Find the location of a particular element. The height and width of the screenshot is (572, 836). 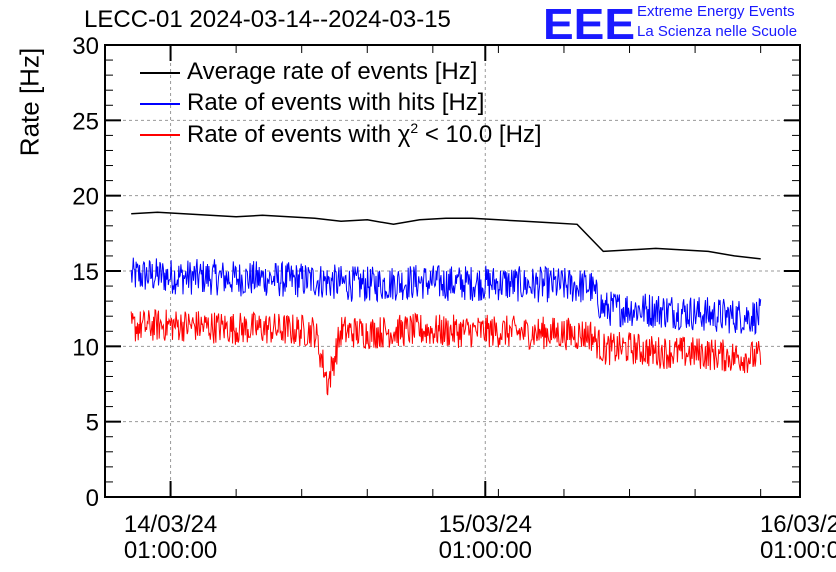

logo-line-1: Extreme Energy Events is located at coordinates (716, 11).